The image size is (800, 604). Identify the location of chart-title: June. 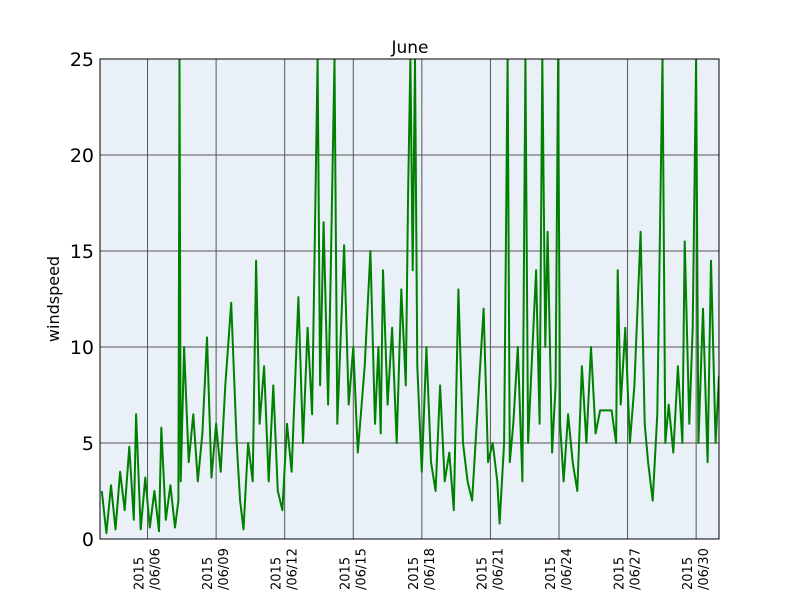
(409, 48).